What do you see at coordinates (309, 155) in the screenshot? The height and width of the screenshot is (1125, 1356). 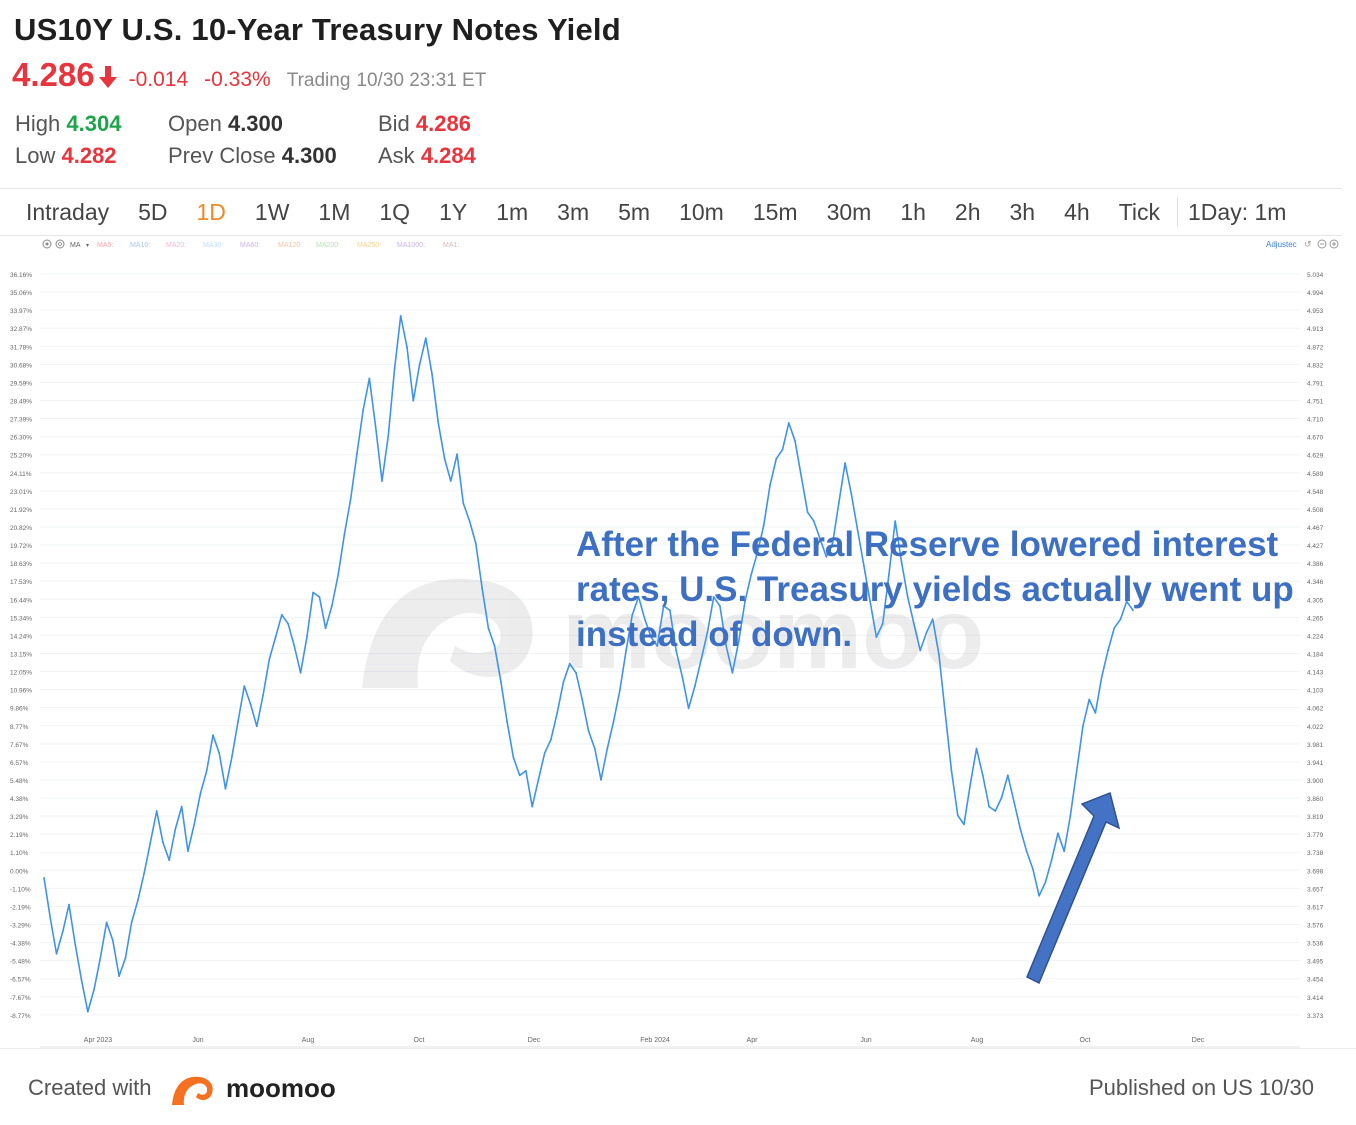 I see `stat-value: 4.300` at bounding box center [309, 155].